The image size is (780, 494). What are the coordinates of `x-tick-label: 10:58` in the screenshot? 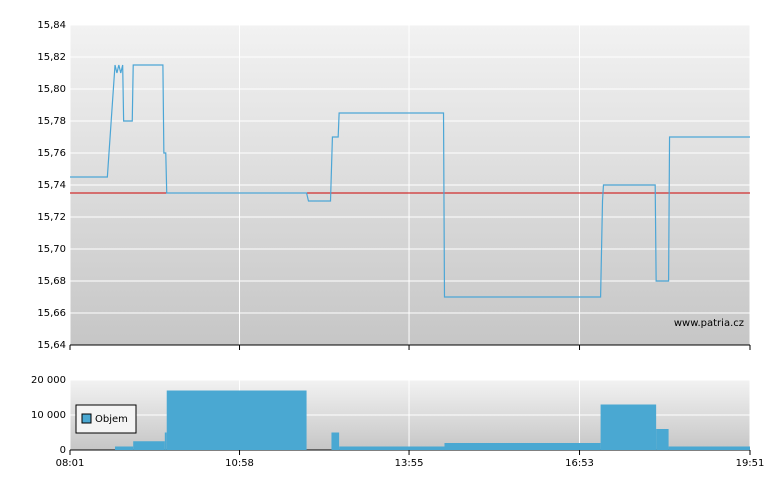 It's located at (239, 463).